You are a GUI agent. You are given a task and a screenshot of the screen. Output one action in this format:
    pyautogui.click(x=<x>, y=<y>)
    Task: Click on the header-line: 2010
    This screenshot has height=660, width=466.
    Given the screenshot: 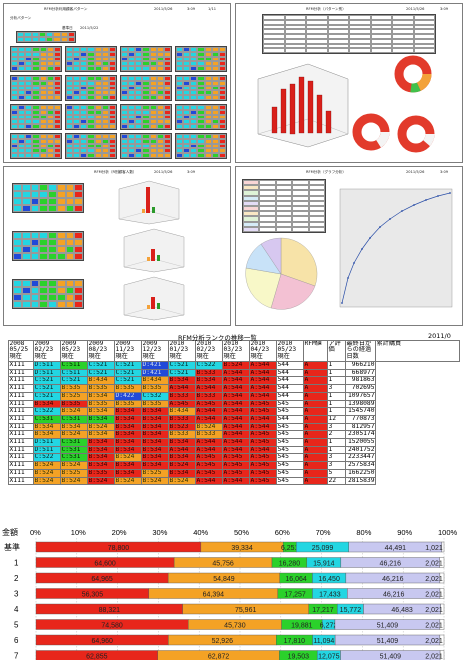 What is the action you would take?
    pyautogui.click(x=258, y=343)
    